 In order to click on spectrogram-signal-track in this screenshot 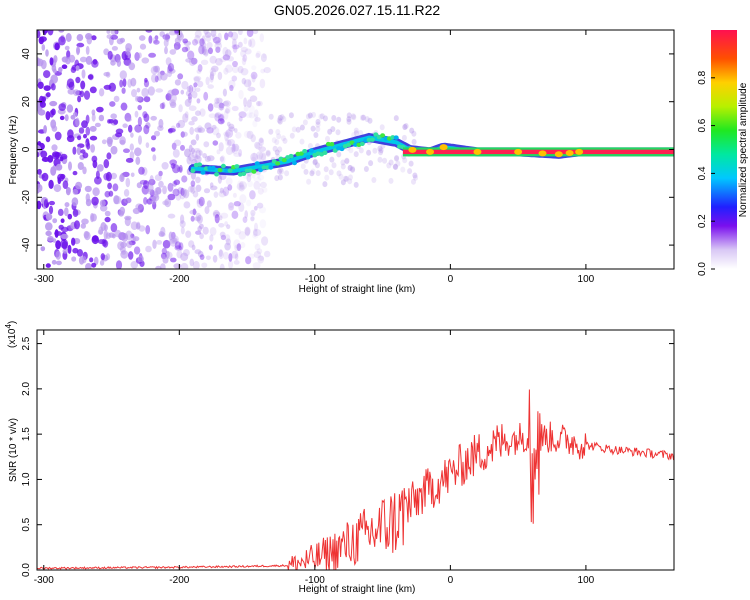, I will do `click(431, 154)`.